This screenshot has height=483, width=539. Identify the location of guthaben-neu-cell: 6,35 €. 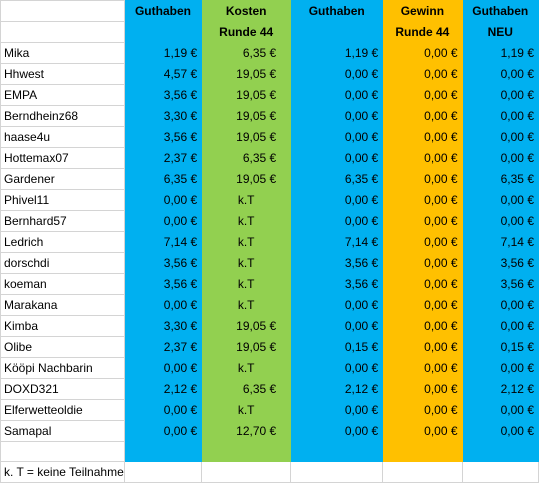
(500, 179).